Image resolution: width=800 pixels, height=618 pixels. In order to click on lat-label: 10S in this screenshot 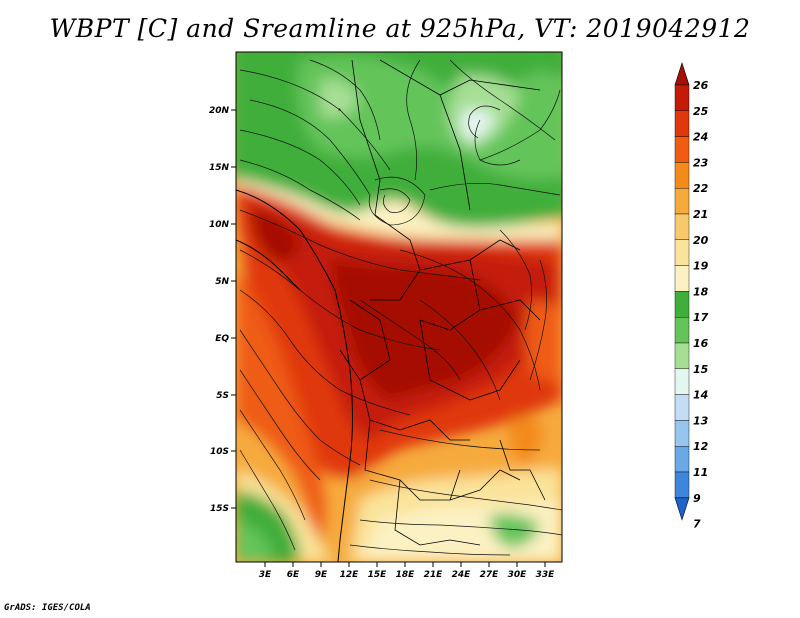, I will do `click(219, 452)`.